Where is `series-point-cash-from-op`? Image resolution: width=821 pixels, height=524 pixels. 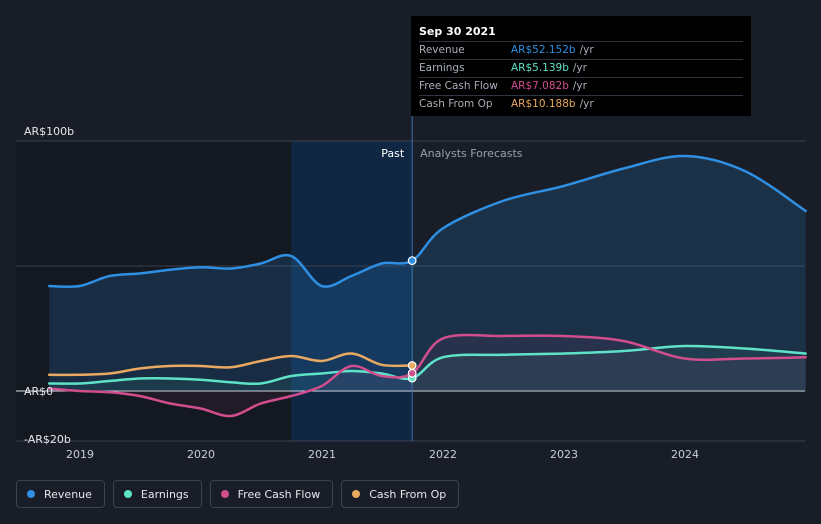 series-point-cash-from-op is located at coordinates (412, 365).